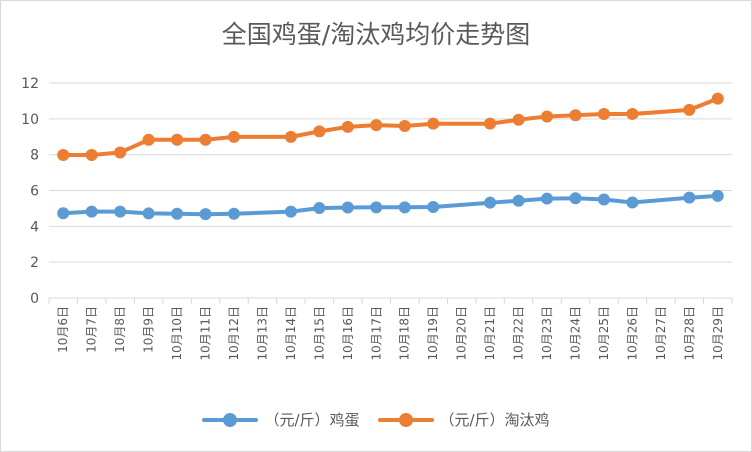 The image size is (752, 452). I want to click on y-tick-label: 4, so click(34, 227).